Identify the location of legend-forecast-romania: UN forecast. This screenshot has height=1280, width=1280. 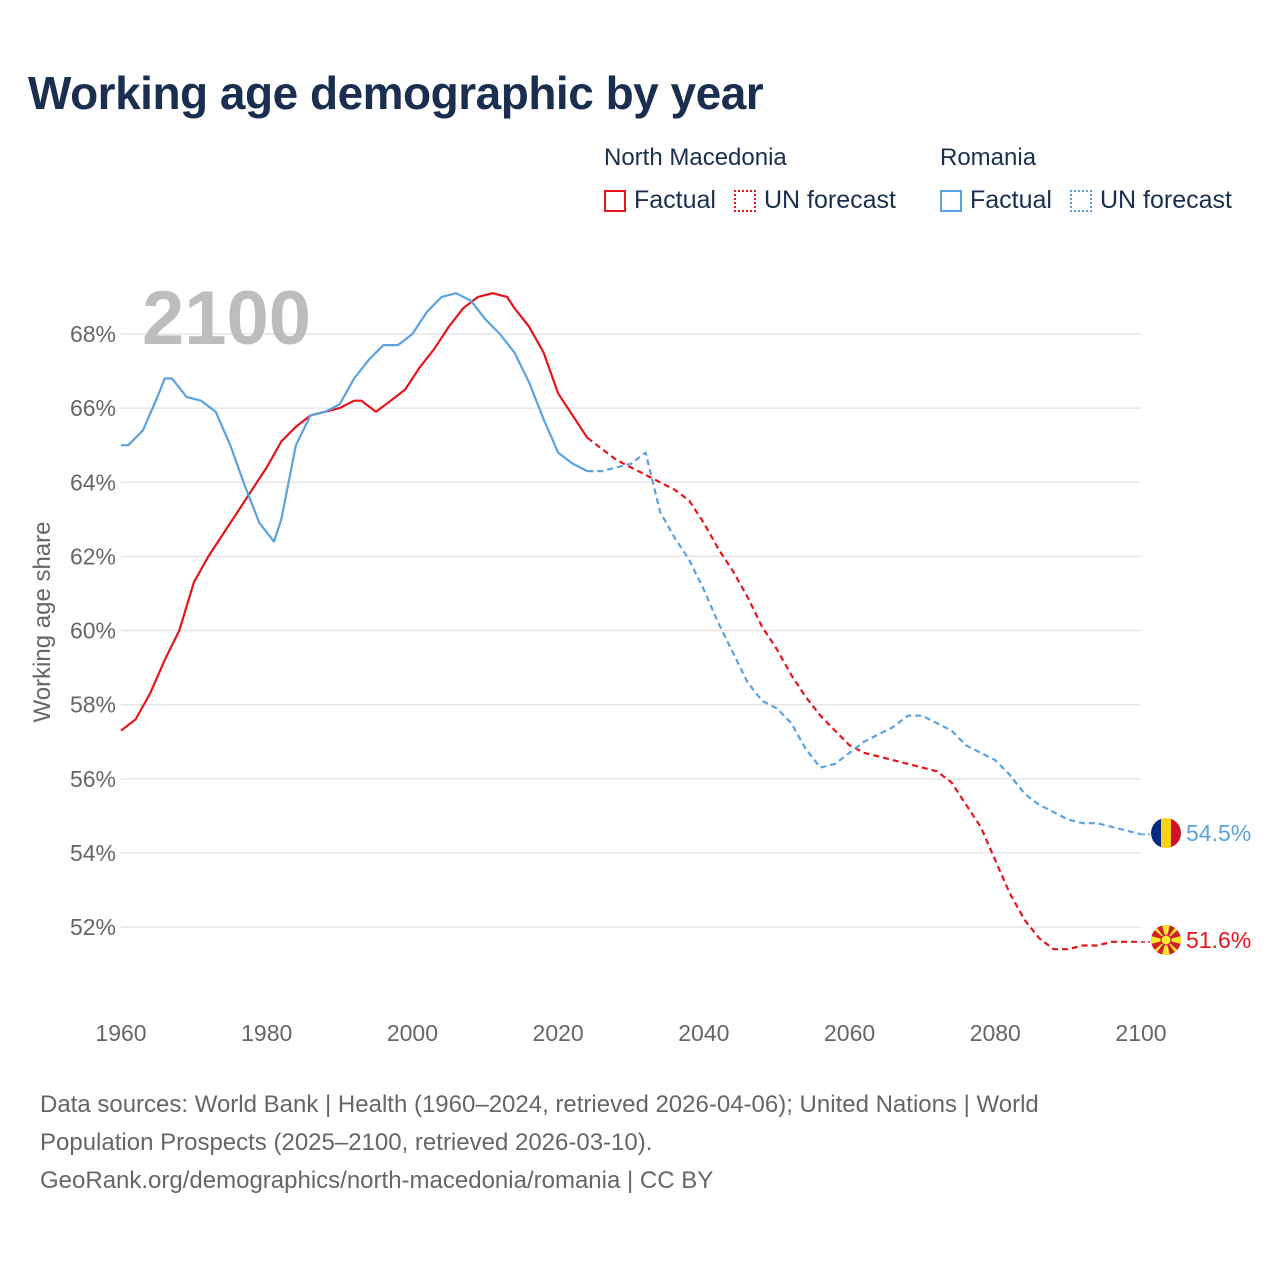
(1150, 200).